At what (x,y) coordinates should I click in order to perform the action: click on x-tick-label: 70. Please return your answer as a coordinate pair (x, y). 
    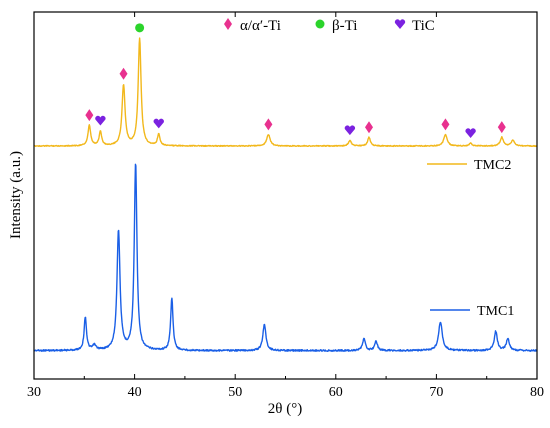
    Looking at the image, I should click on (436, 392).